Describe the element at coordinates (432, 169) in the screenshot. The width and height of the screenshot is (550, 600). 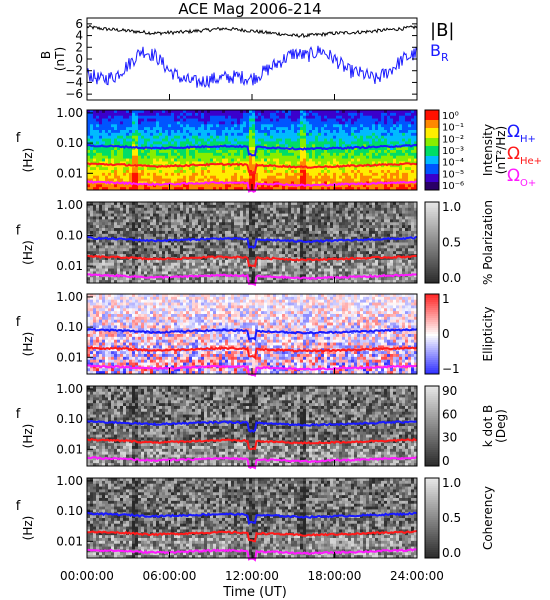
I see `colorbar-step` at that location.